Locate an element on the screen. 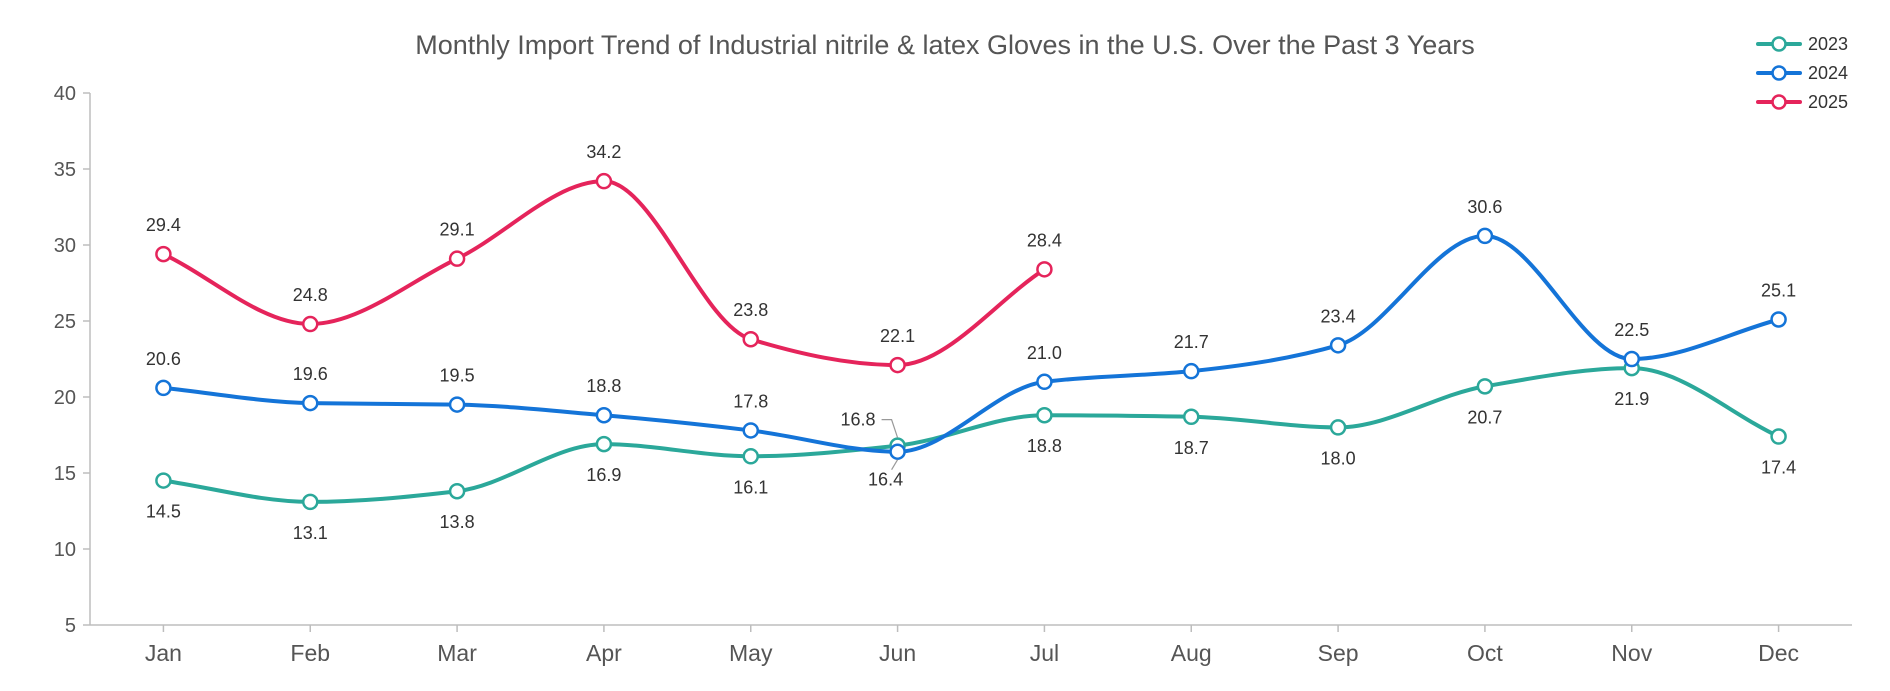 Image resolution: width=1890 pixels, height=691 pixels. data-label: 13.8 is located at coordinates (457, 522).